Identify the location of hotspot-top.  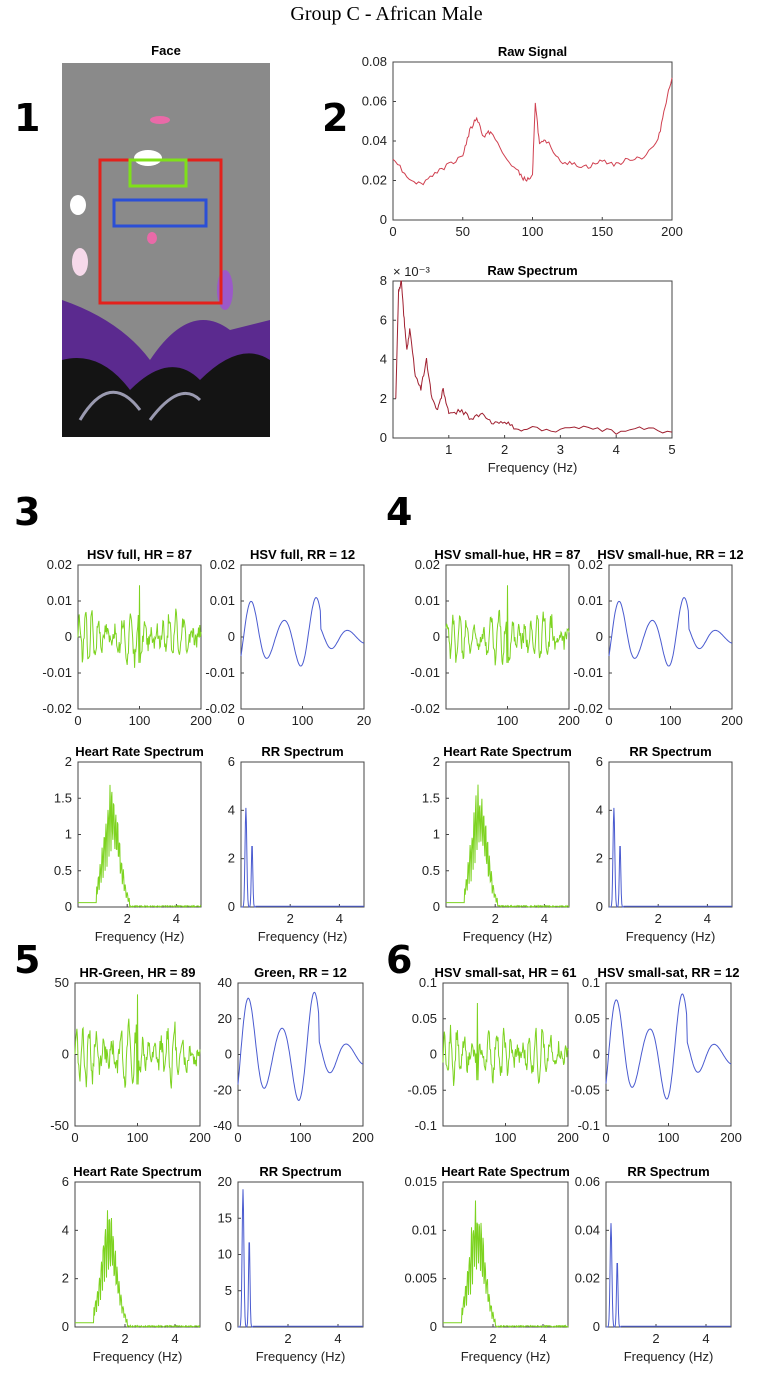
(160, 120).